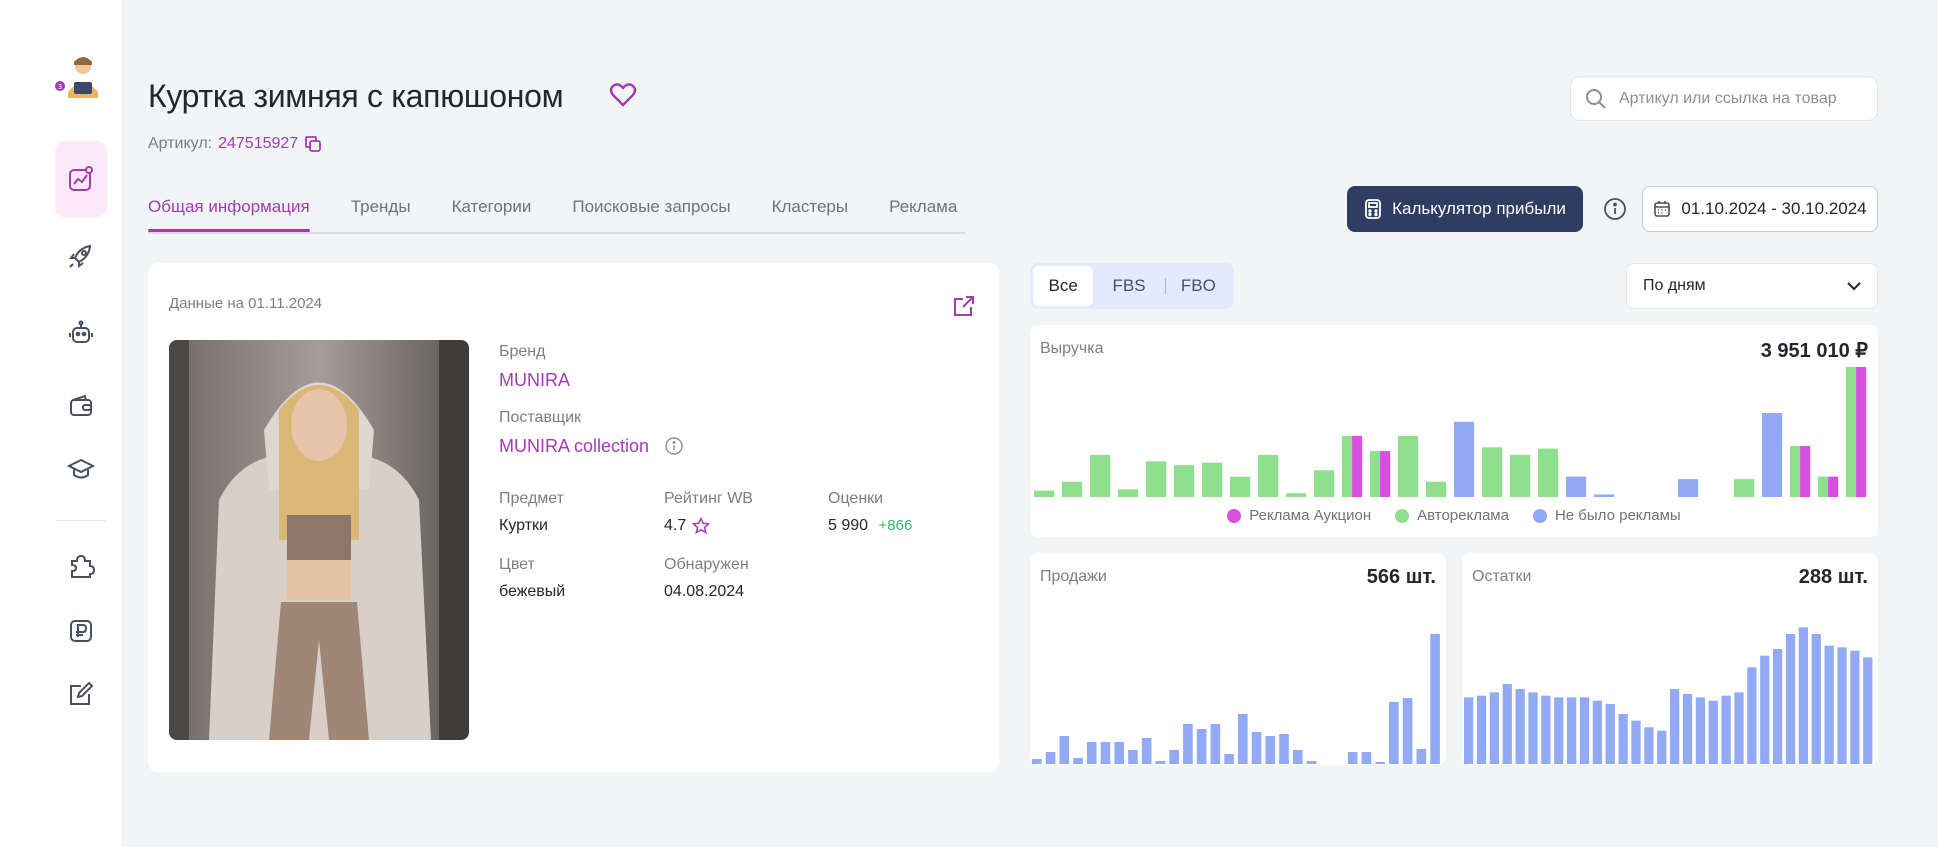 The height and width of the screenshot is (847, 1938). What do you see at coordinates (81, 469) in the screenshot?
I see `nav-education` at bounding box center [81, 469].